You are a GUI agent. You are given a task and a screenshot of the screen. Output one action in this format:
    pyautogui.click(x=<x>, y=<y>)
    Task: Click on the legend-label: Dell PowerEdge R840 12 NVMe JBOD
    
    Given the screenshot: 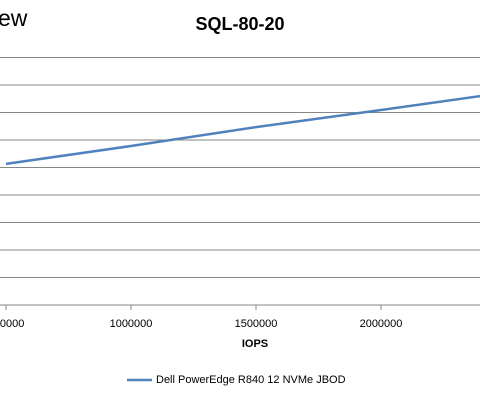 What is the action you would take?
    pyautogui.click(x=251, y=380)
    